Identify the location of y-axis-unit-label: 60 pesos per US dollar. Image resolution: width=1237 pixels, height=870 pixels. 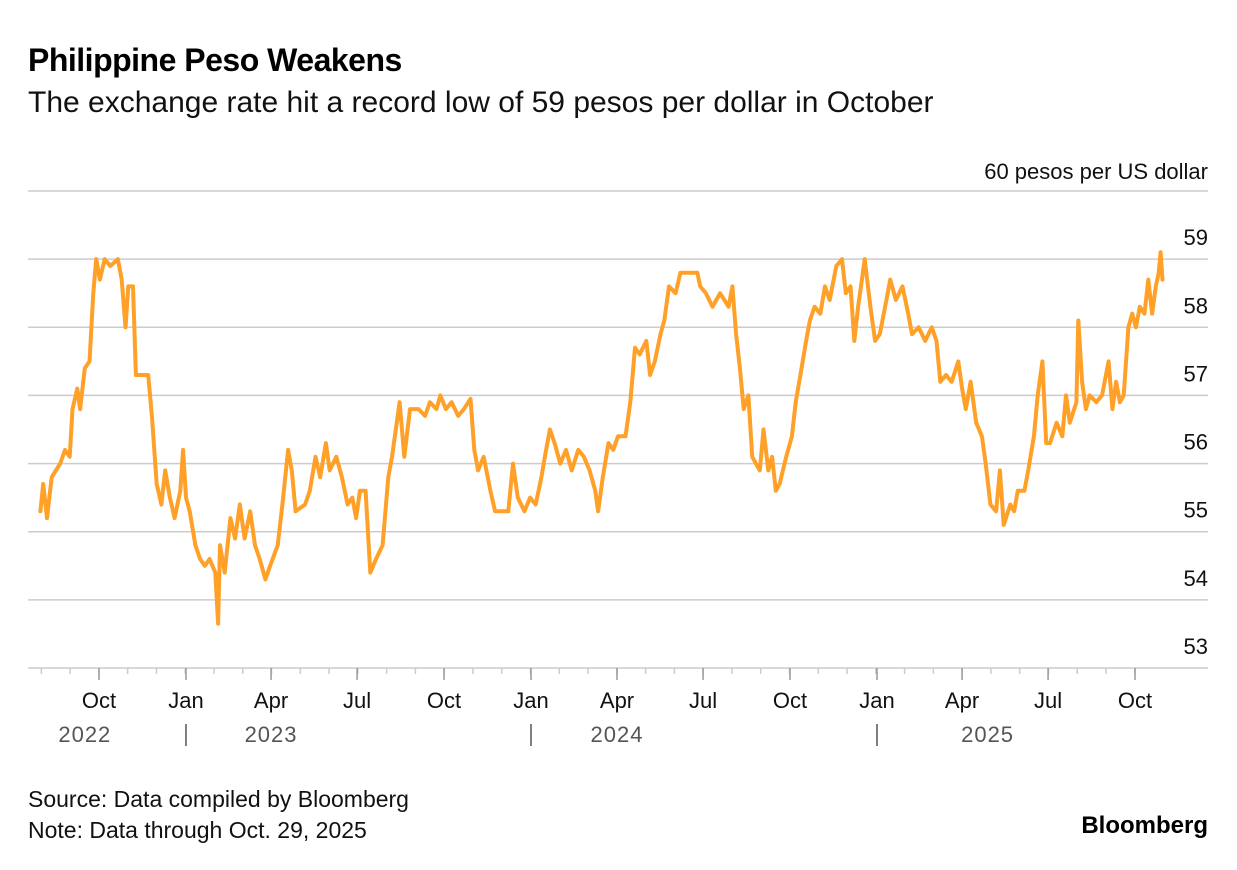
(1096, 171).